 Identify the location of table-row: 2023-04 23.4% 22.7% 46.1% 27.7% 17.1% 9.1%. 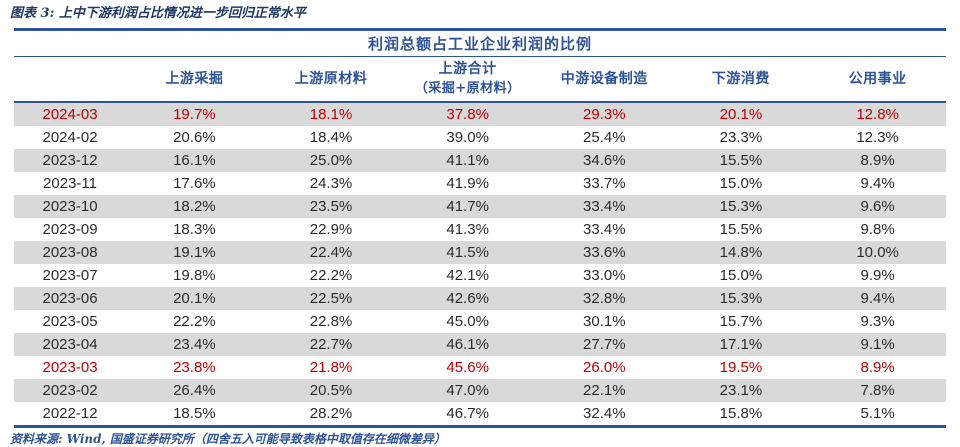
(480, 344).